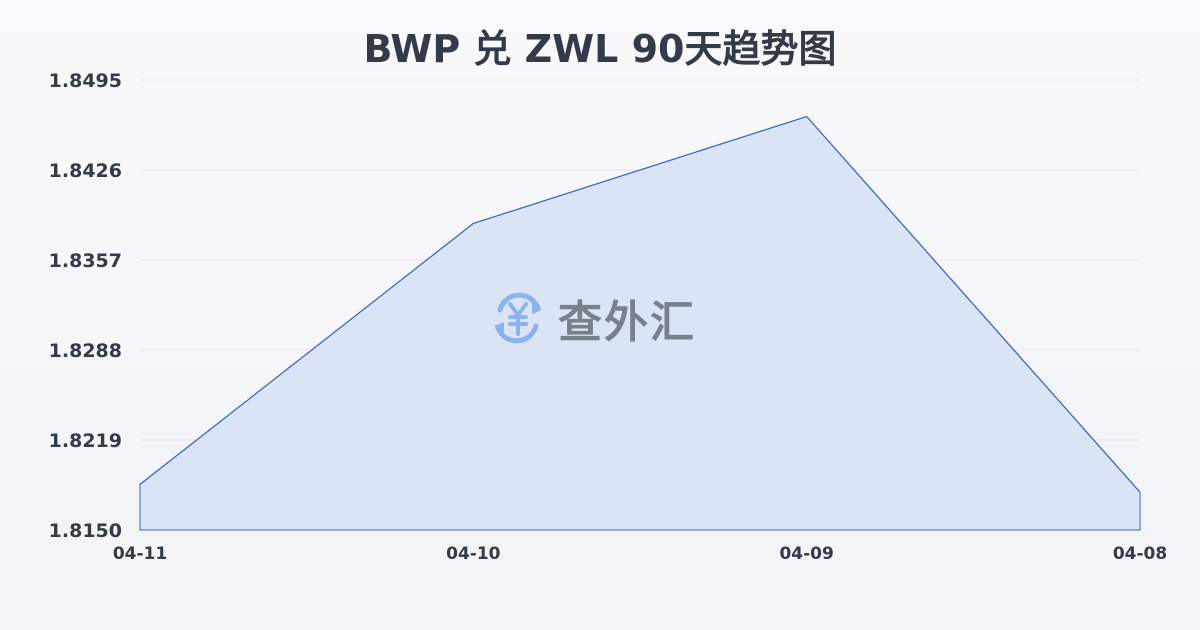 The image size is (1200, 630). Describe the element at coordinates (1140, 554) in the screenshot. I see `x-tick-label: 04-08` at that location.